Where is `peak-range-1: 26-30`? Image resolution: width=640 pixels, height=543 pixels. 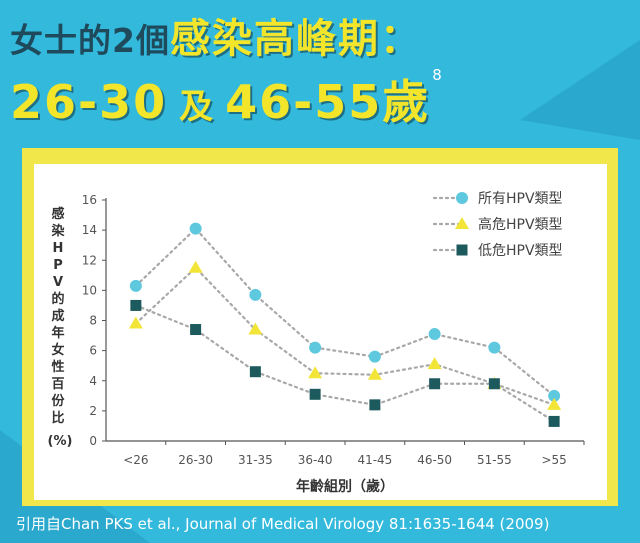
peak-range-1: 26-30 is located at coordinates (89, 102).